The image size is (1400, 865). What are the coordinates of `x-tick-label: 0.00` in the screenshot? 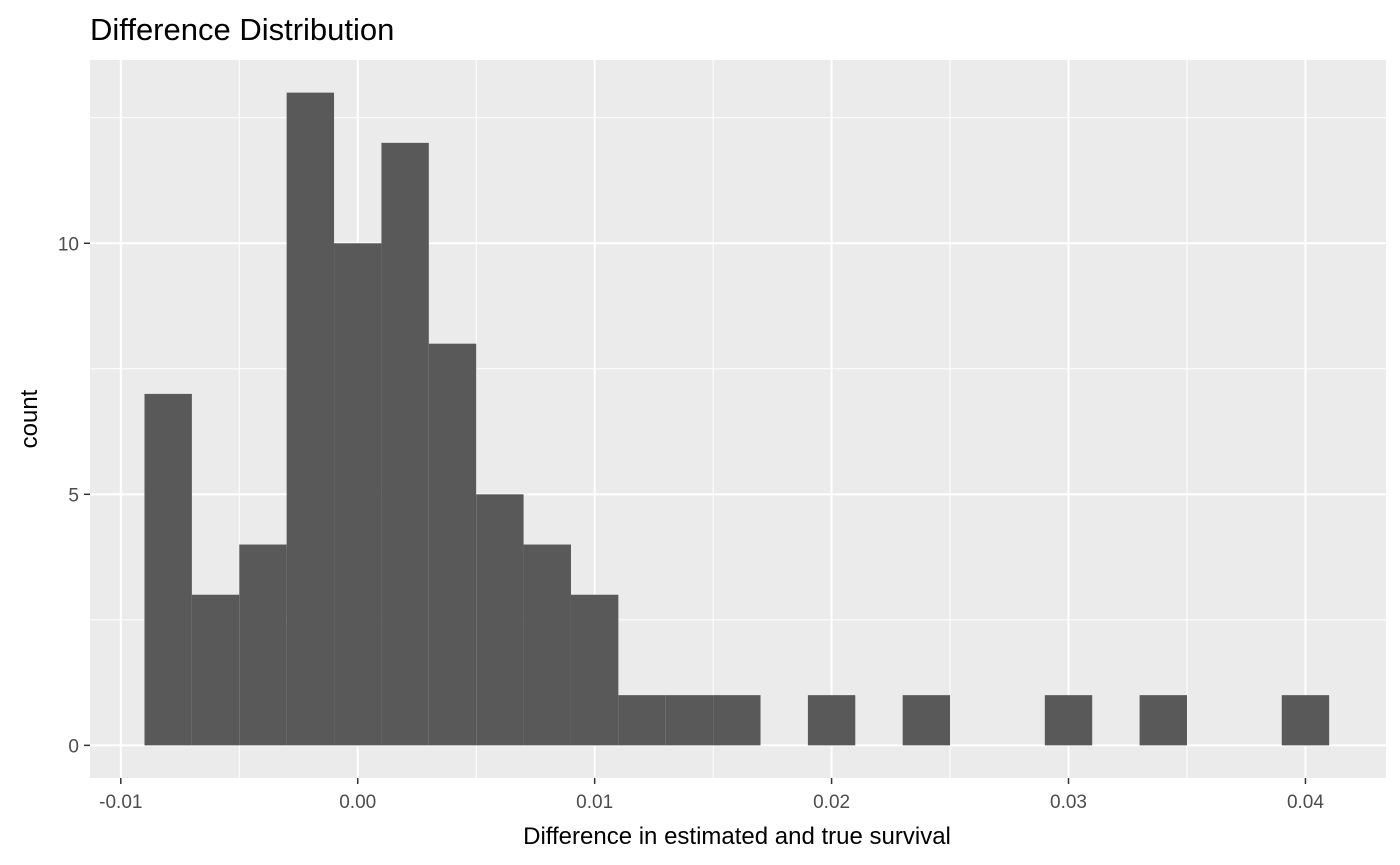 It's located at (357, 802).